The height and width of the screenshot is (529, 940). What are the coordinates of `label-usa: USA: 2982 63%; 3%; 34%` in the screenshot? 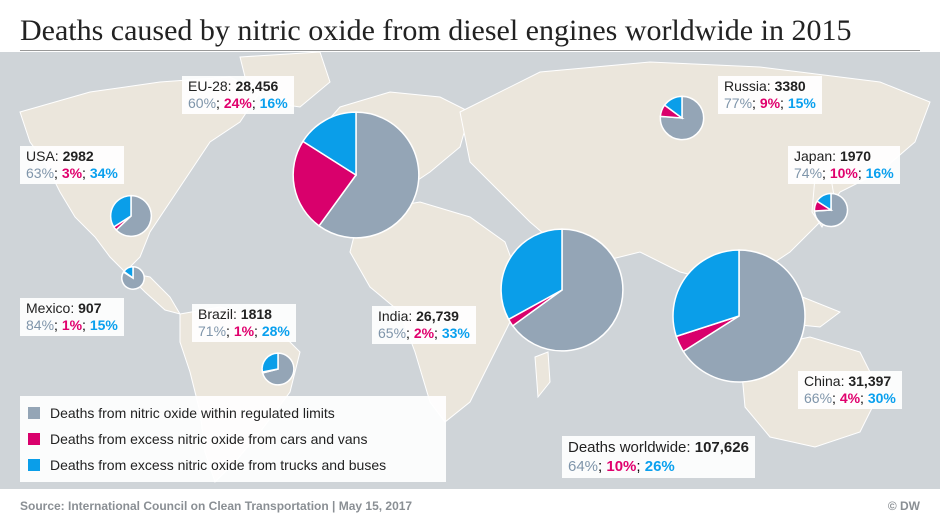 It's located at (72, 165).